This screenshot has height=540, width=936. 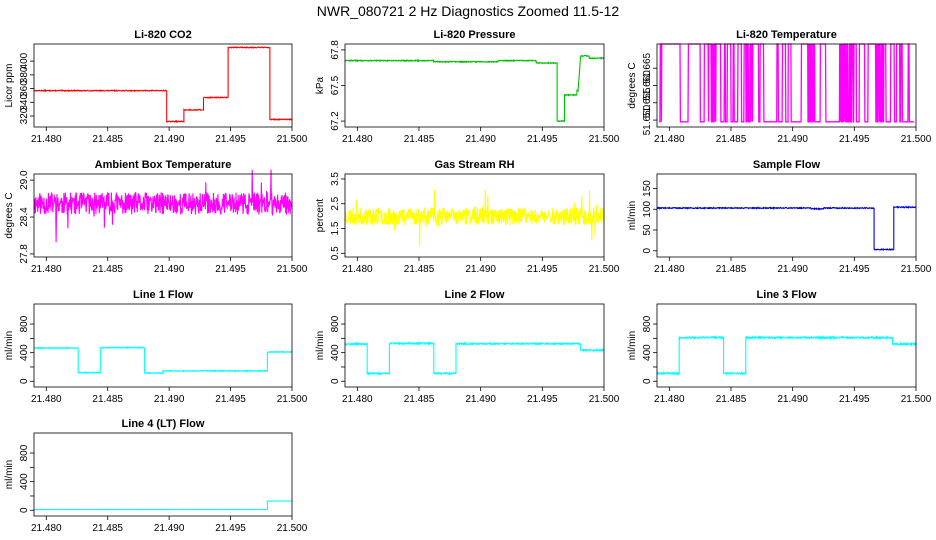 I want to click on chart-title: Sample Flow, so click(x=787, y=165).